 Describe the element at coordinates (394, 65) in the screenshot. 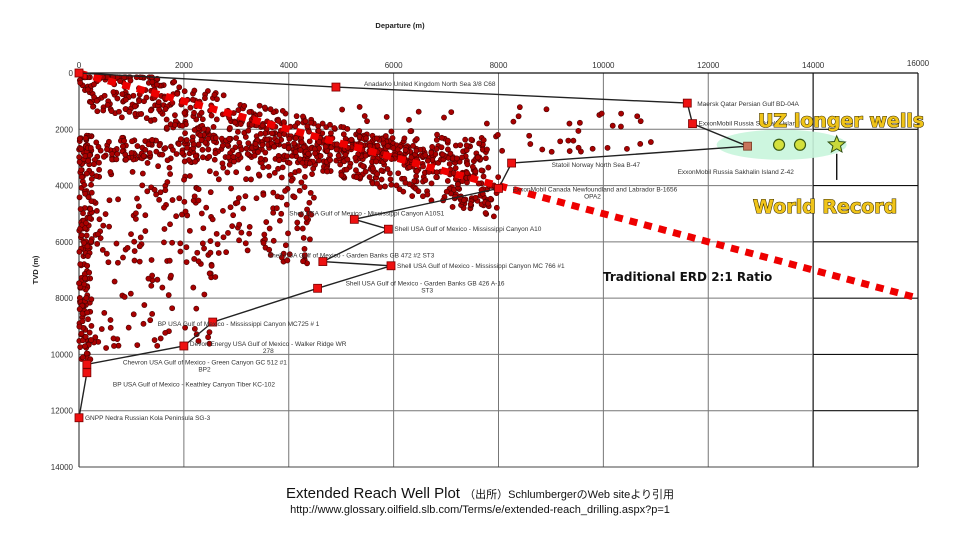

I see `x-tick-label: 6000` at that location.